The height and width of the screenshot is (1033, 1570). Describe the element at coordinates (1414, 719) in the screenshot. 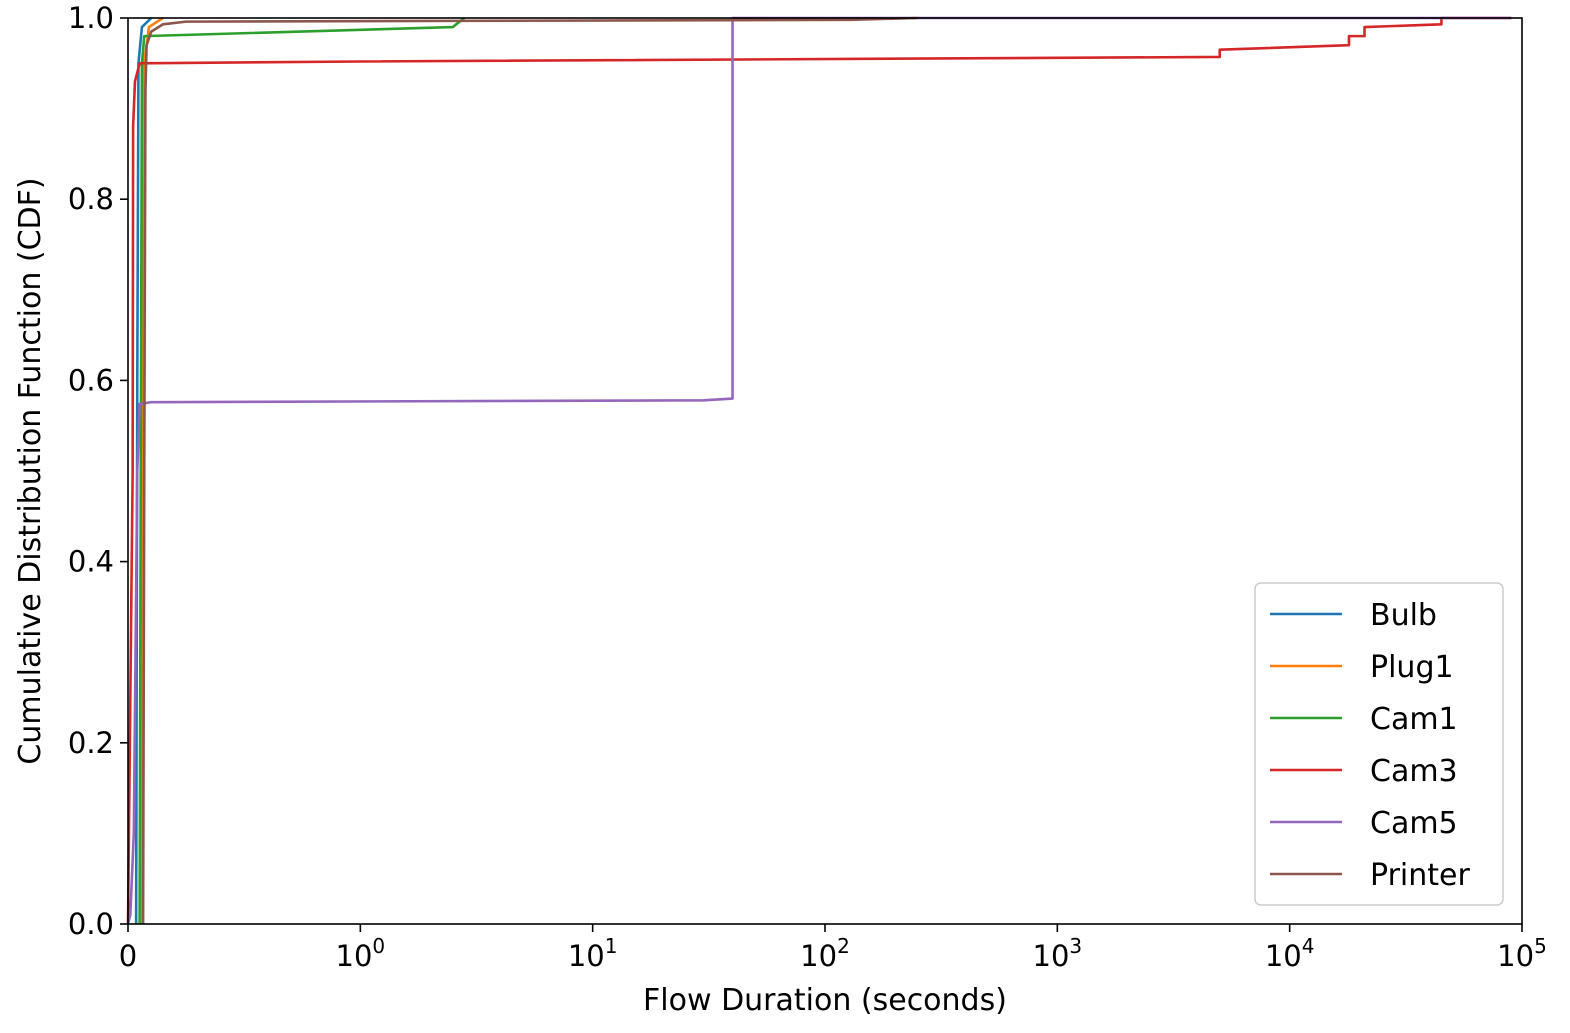

I see `legend-label-cam1: Cam1` at that location.